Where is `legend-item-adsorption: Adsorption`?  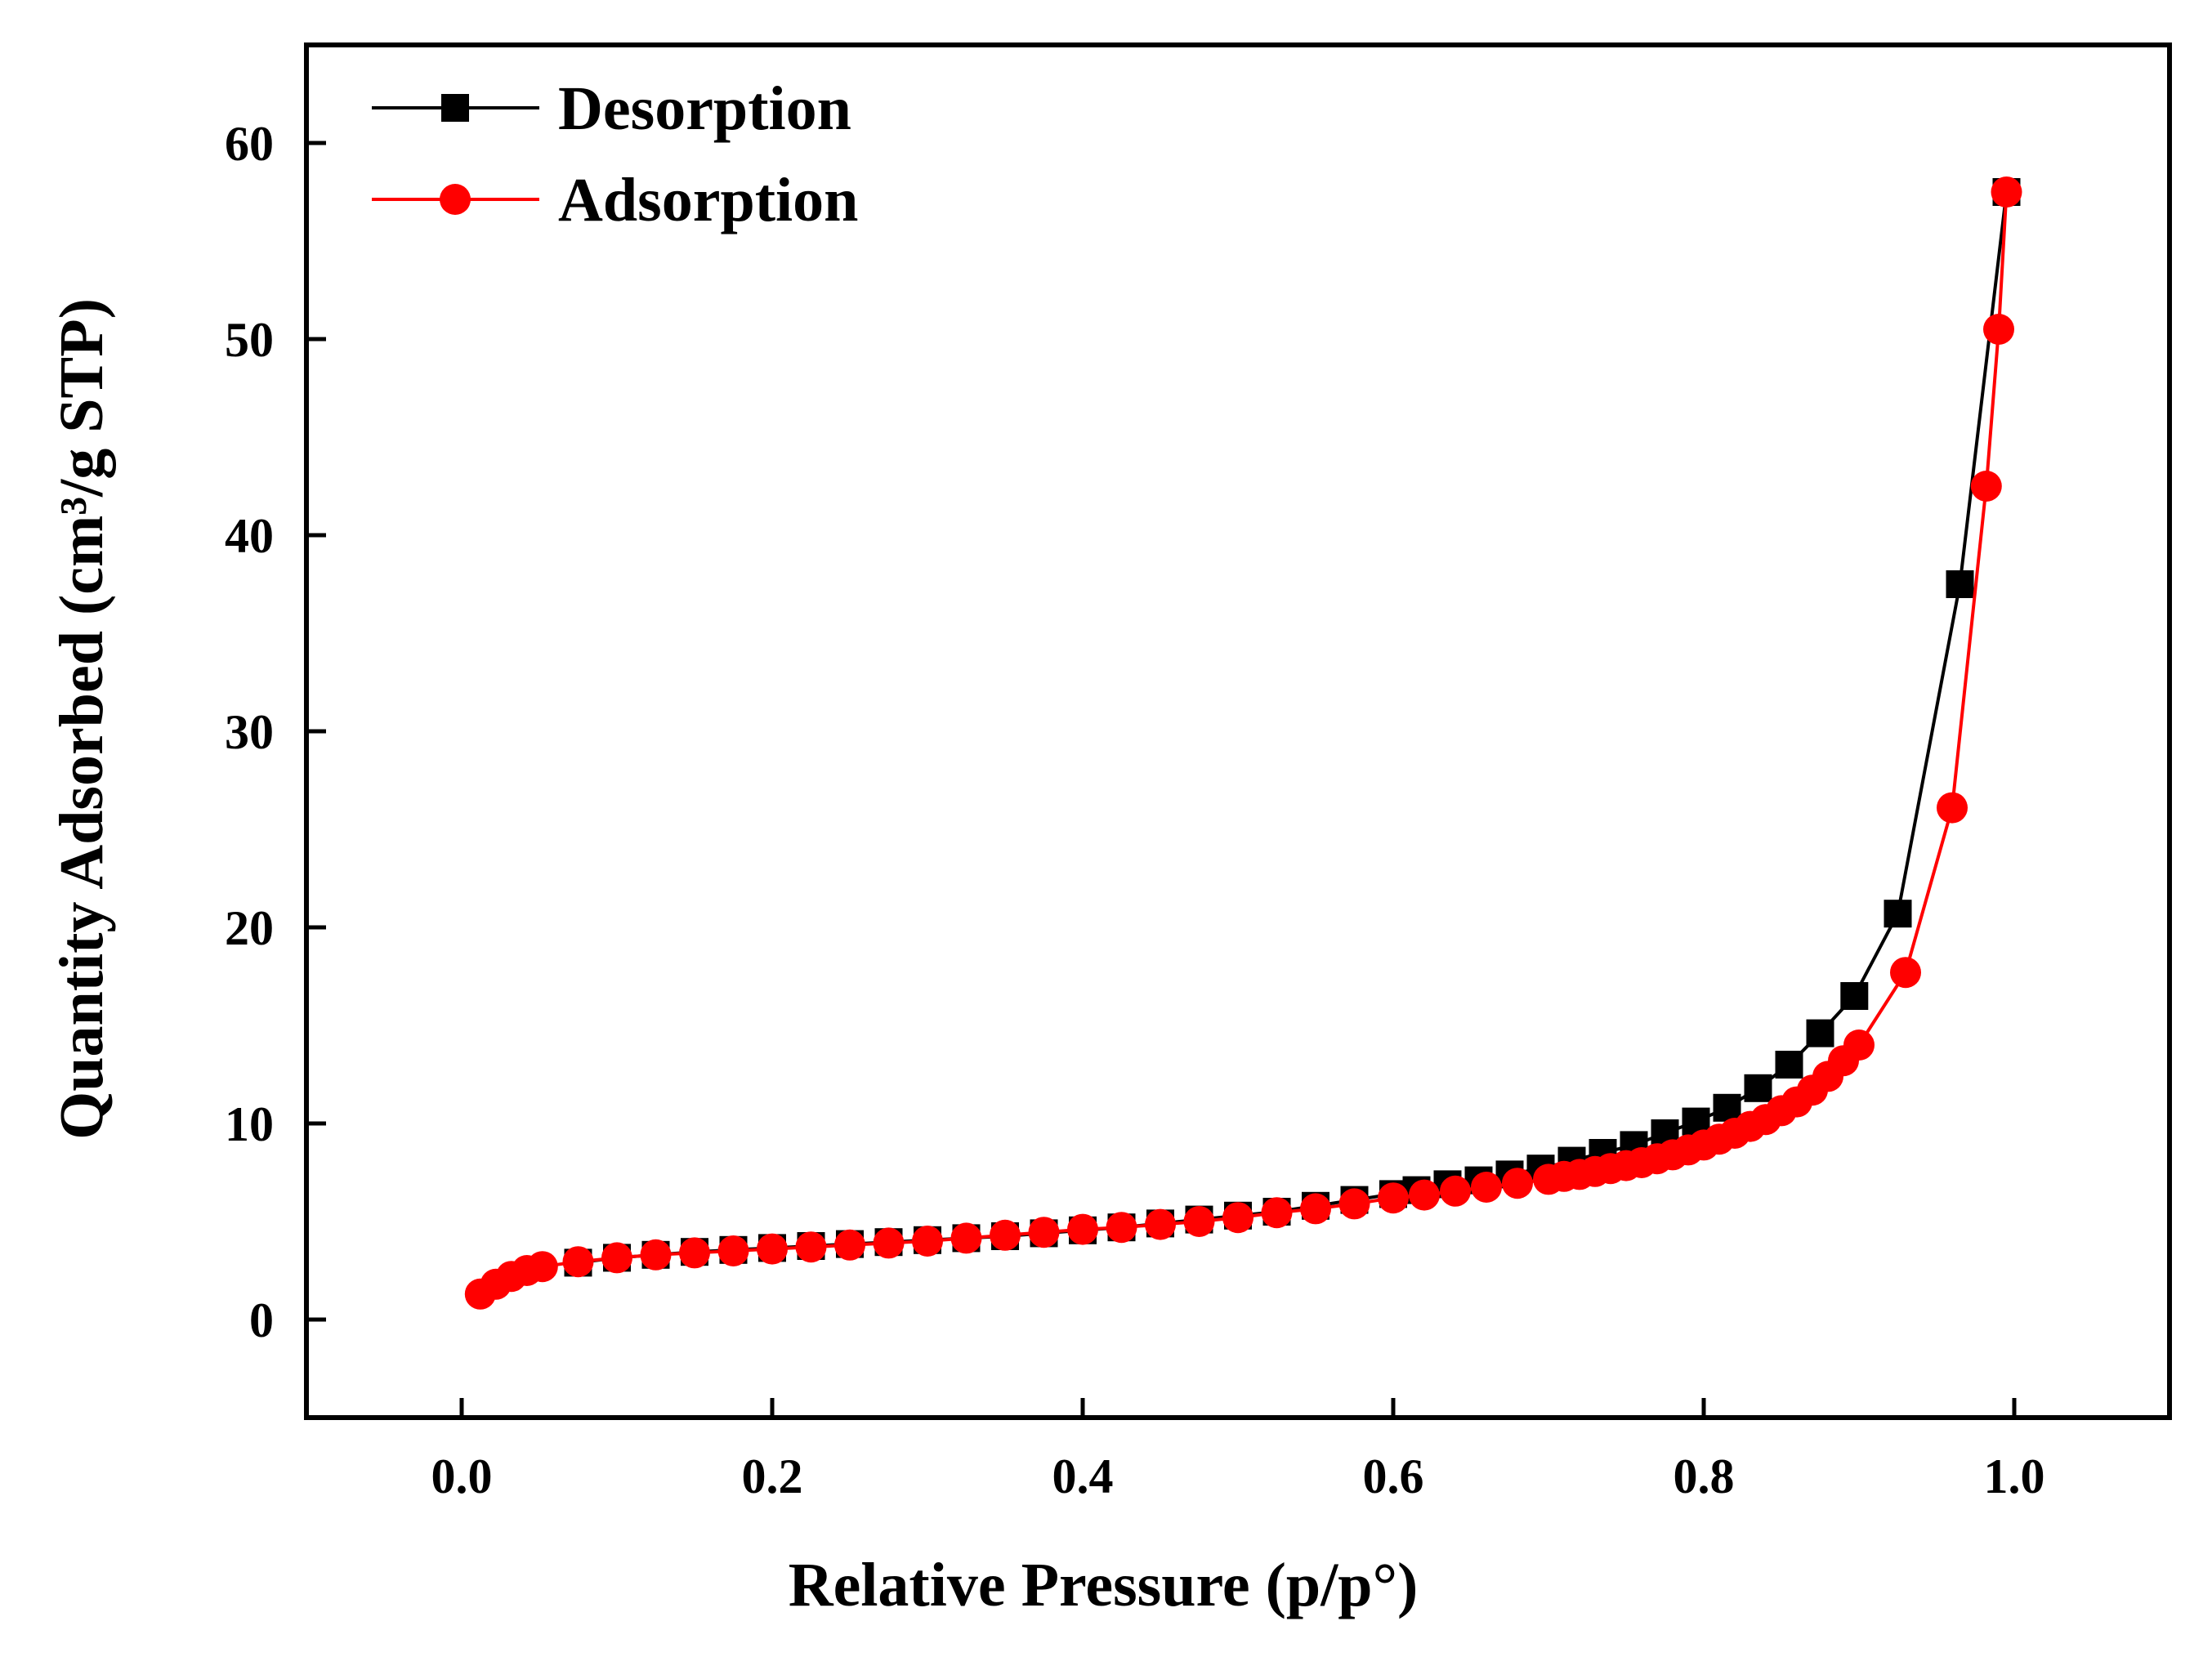
legend-item-adsorption: Adsorption is located at coordinates (615, 200).